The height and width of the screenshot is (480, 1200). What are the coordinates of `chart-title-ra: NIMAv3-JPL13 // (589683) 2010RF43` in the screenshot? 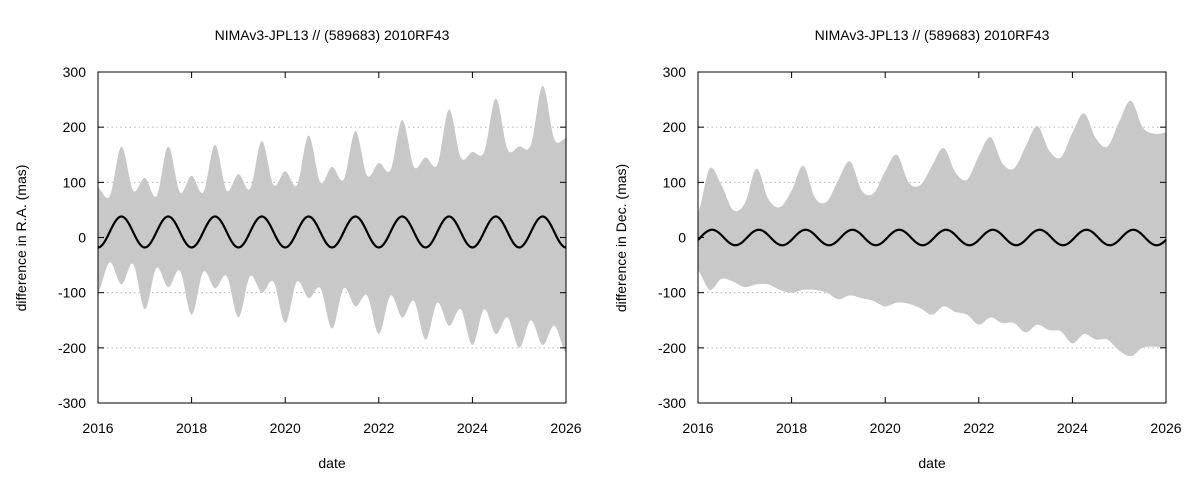 It's located at (332, 35).